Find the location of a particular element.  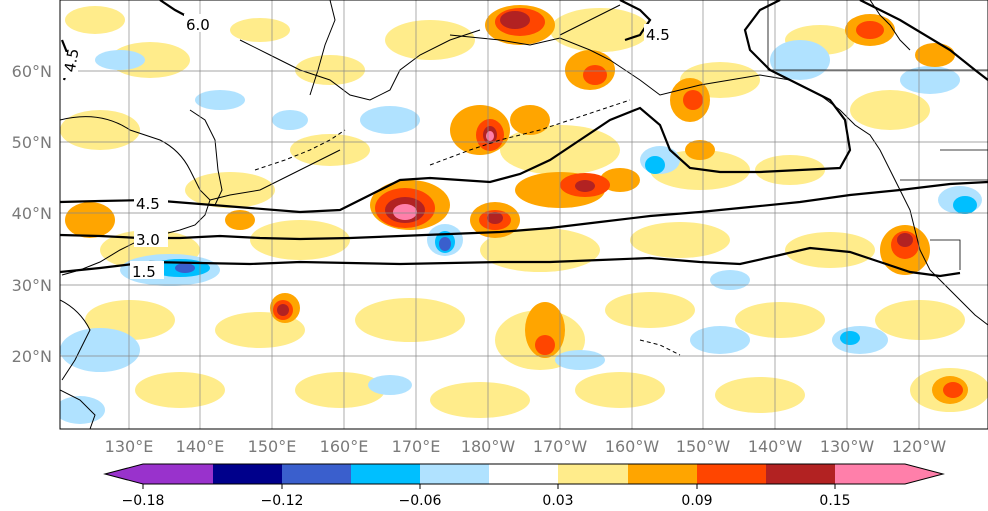

colorbar-tick-label: 0.03 is located at coordinates (557, 501).